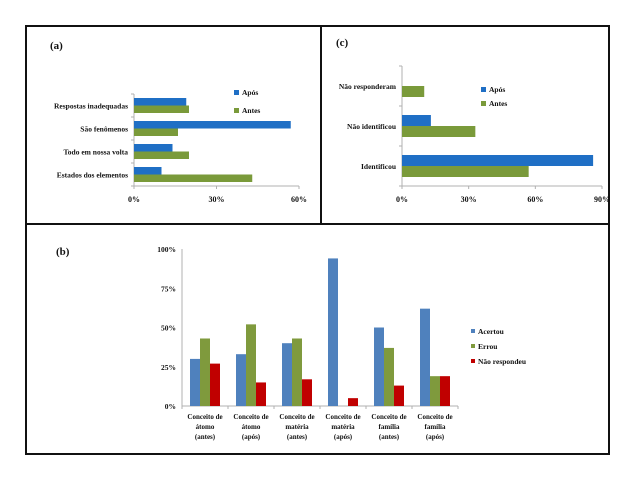  What do you see at coordinates (56, 46) in the screenshot?
I see `panel-label: (a)` at bounding box center [56, 46].